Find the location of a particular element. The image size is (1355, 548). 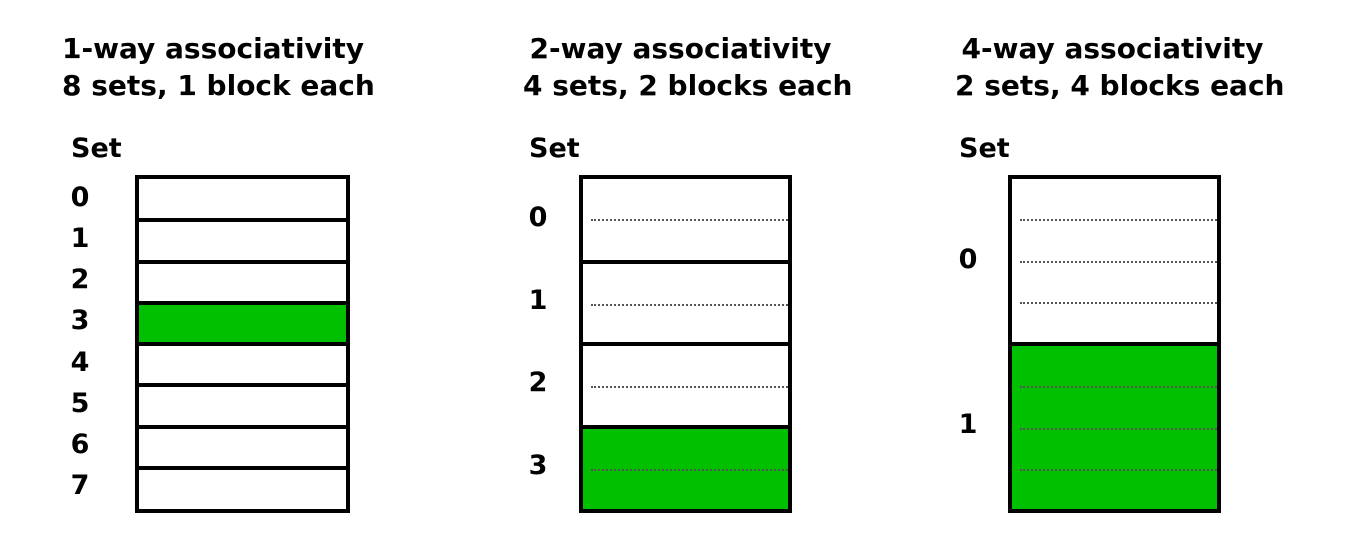

set-label-7: 7 is located at coordinates (80, 486).